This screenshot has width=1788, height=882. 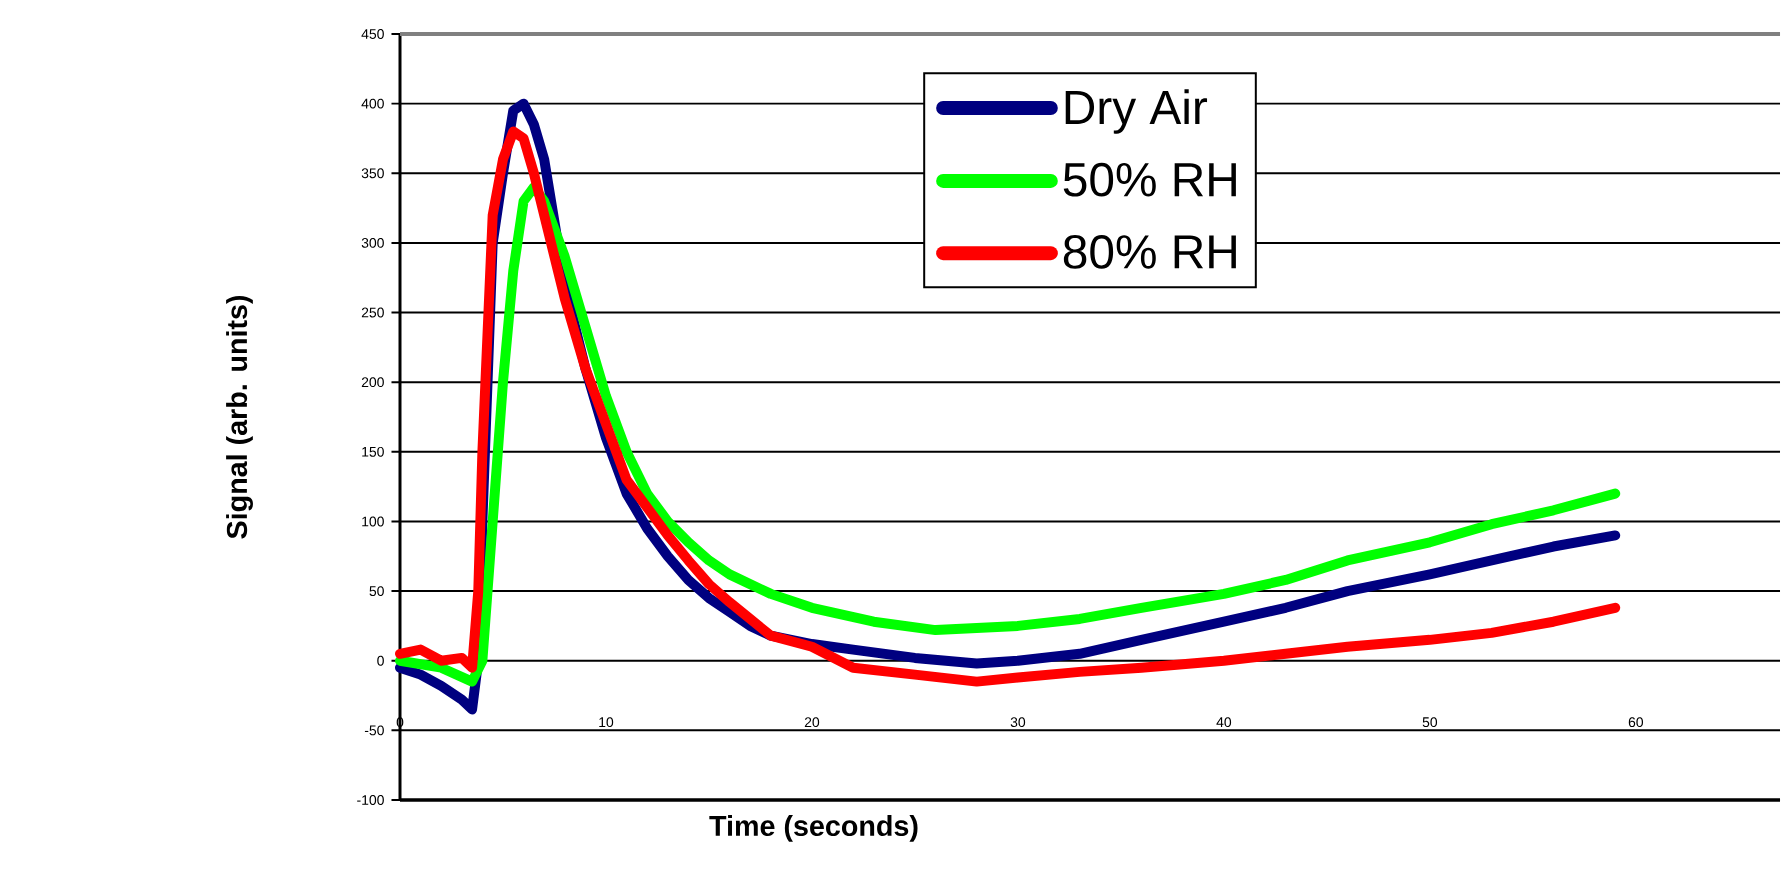 I want to click on legend-label: 80% RH, so click(x=1149, y=252).